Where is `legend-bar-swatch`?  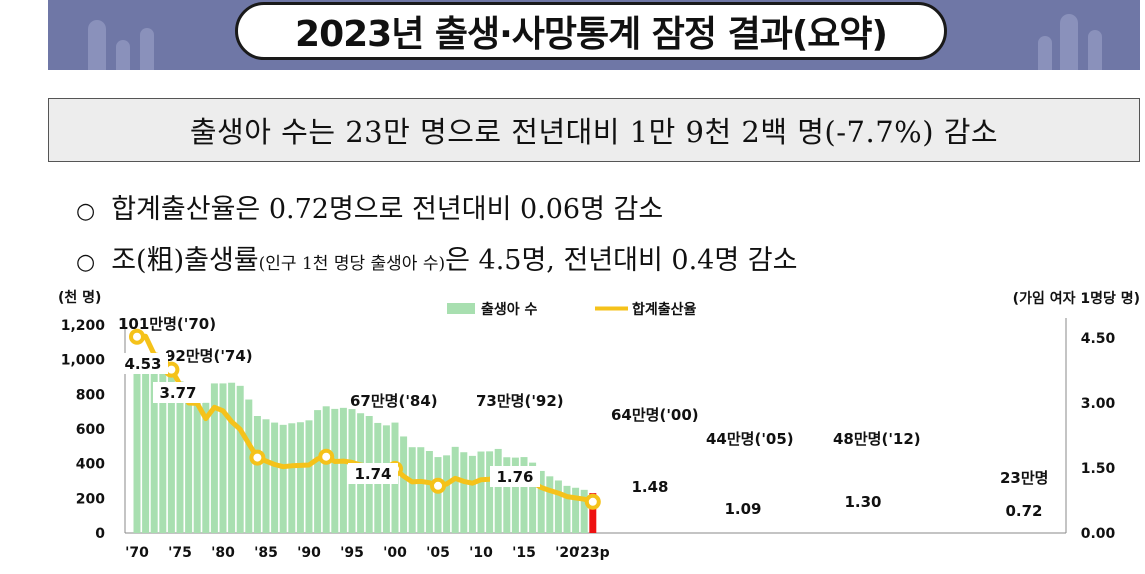 legend-bar-swatch is located at coordinates (461, 308).